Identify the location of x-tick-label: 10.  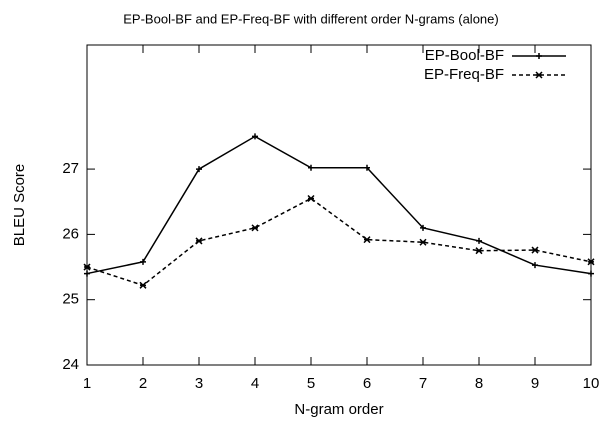
(591, 383).